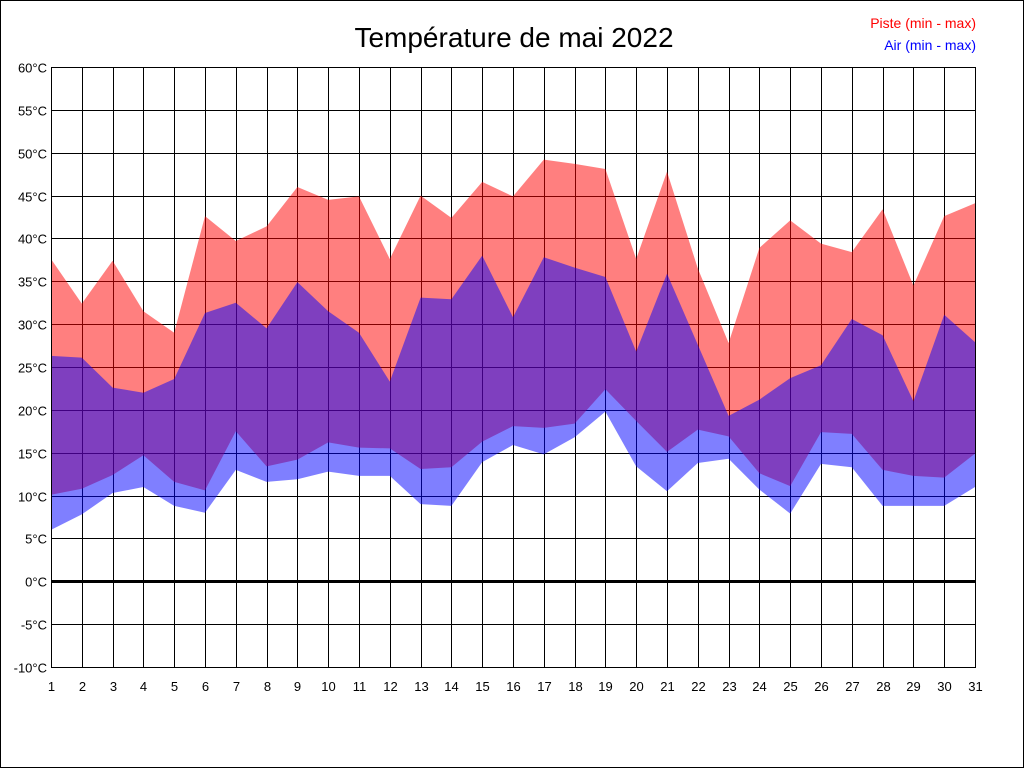  Describe the element at coordinates (32, 454) in the screenshot. I see `y-tick-label: 15°C` at that location.